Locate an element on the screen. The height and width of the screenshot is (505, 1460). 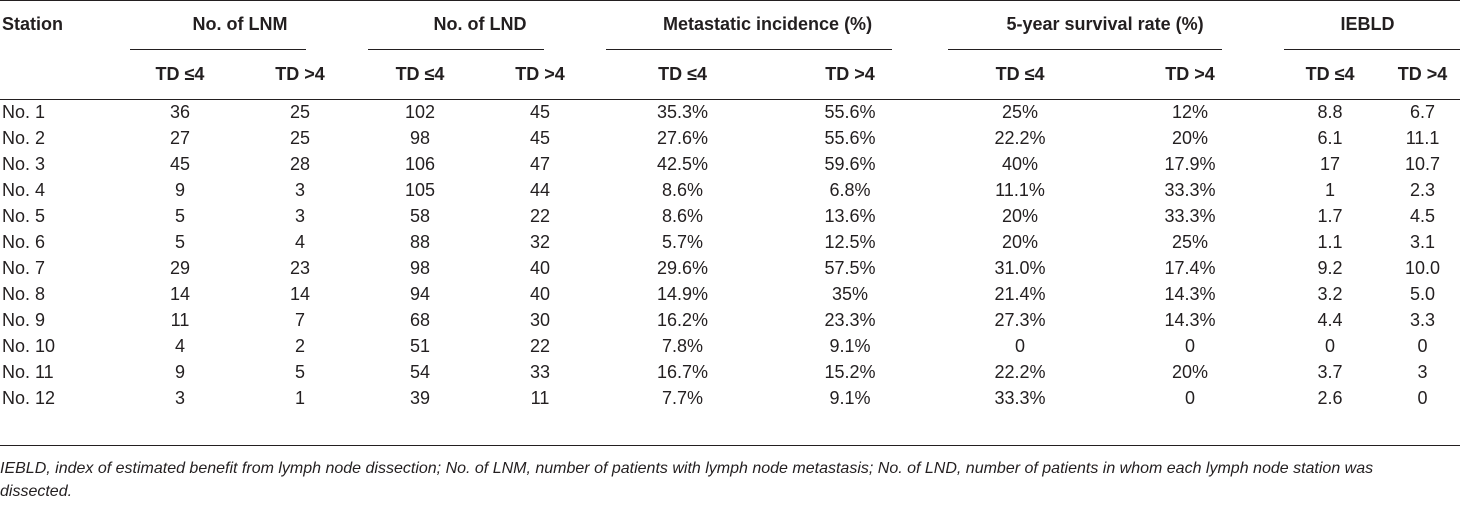
value-cell: 30 is located at coordinates (540, 320).